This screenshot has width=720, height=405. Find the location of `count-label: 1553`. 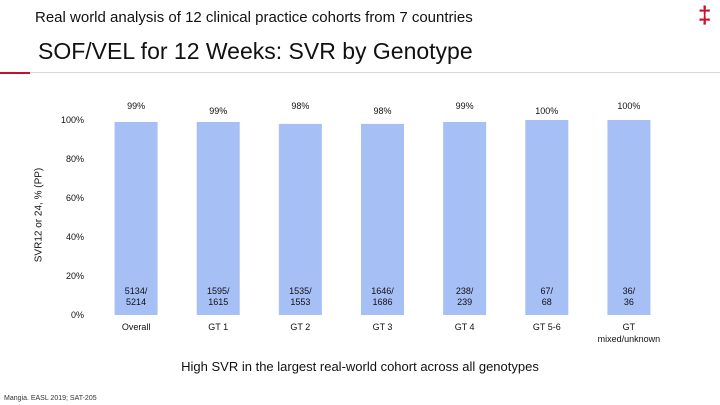

count-label: 1553 is located at coordinates (300, 302).